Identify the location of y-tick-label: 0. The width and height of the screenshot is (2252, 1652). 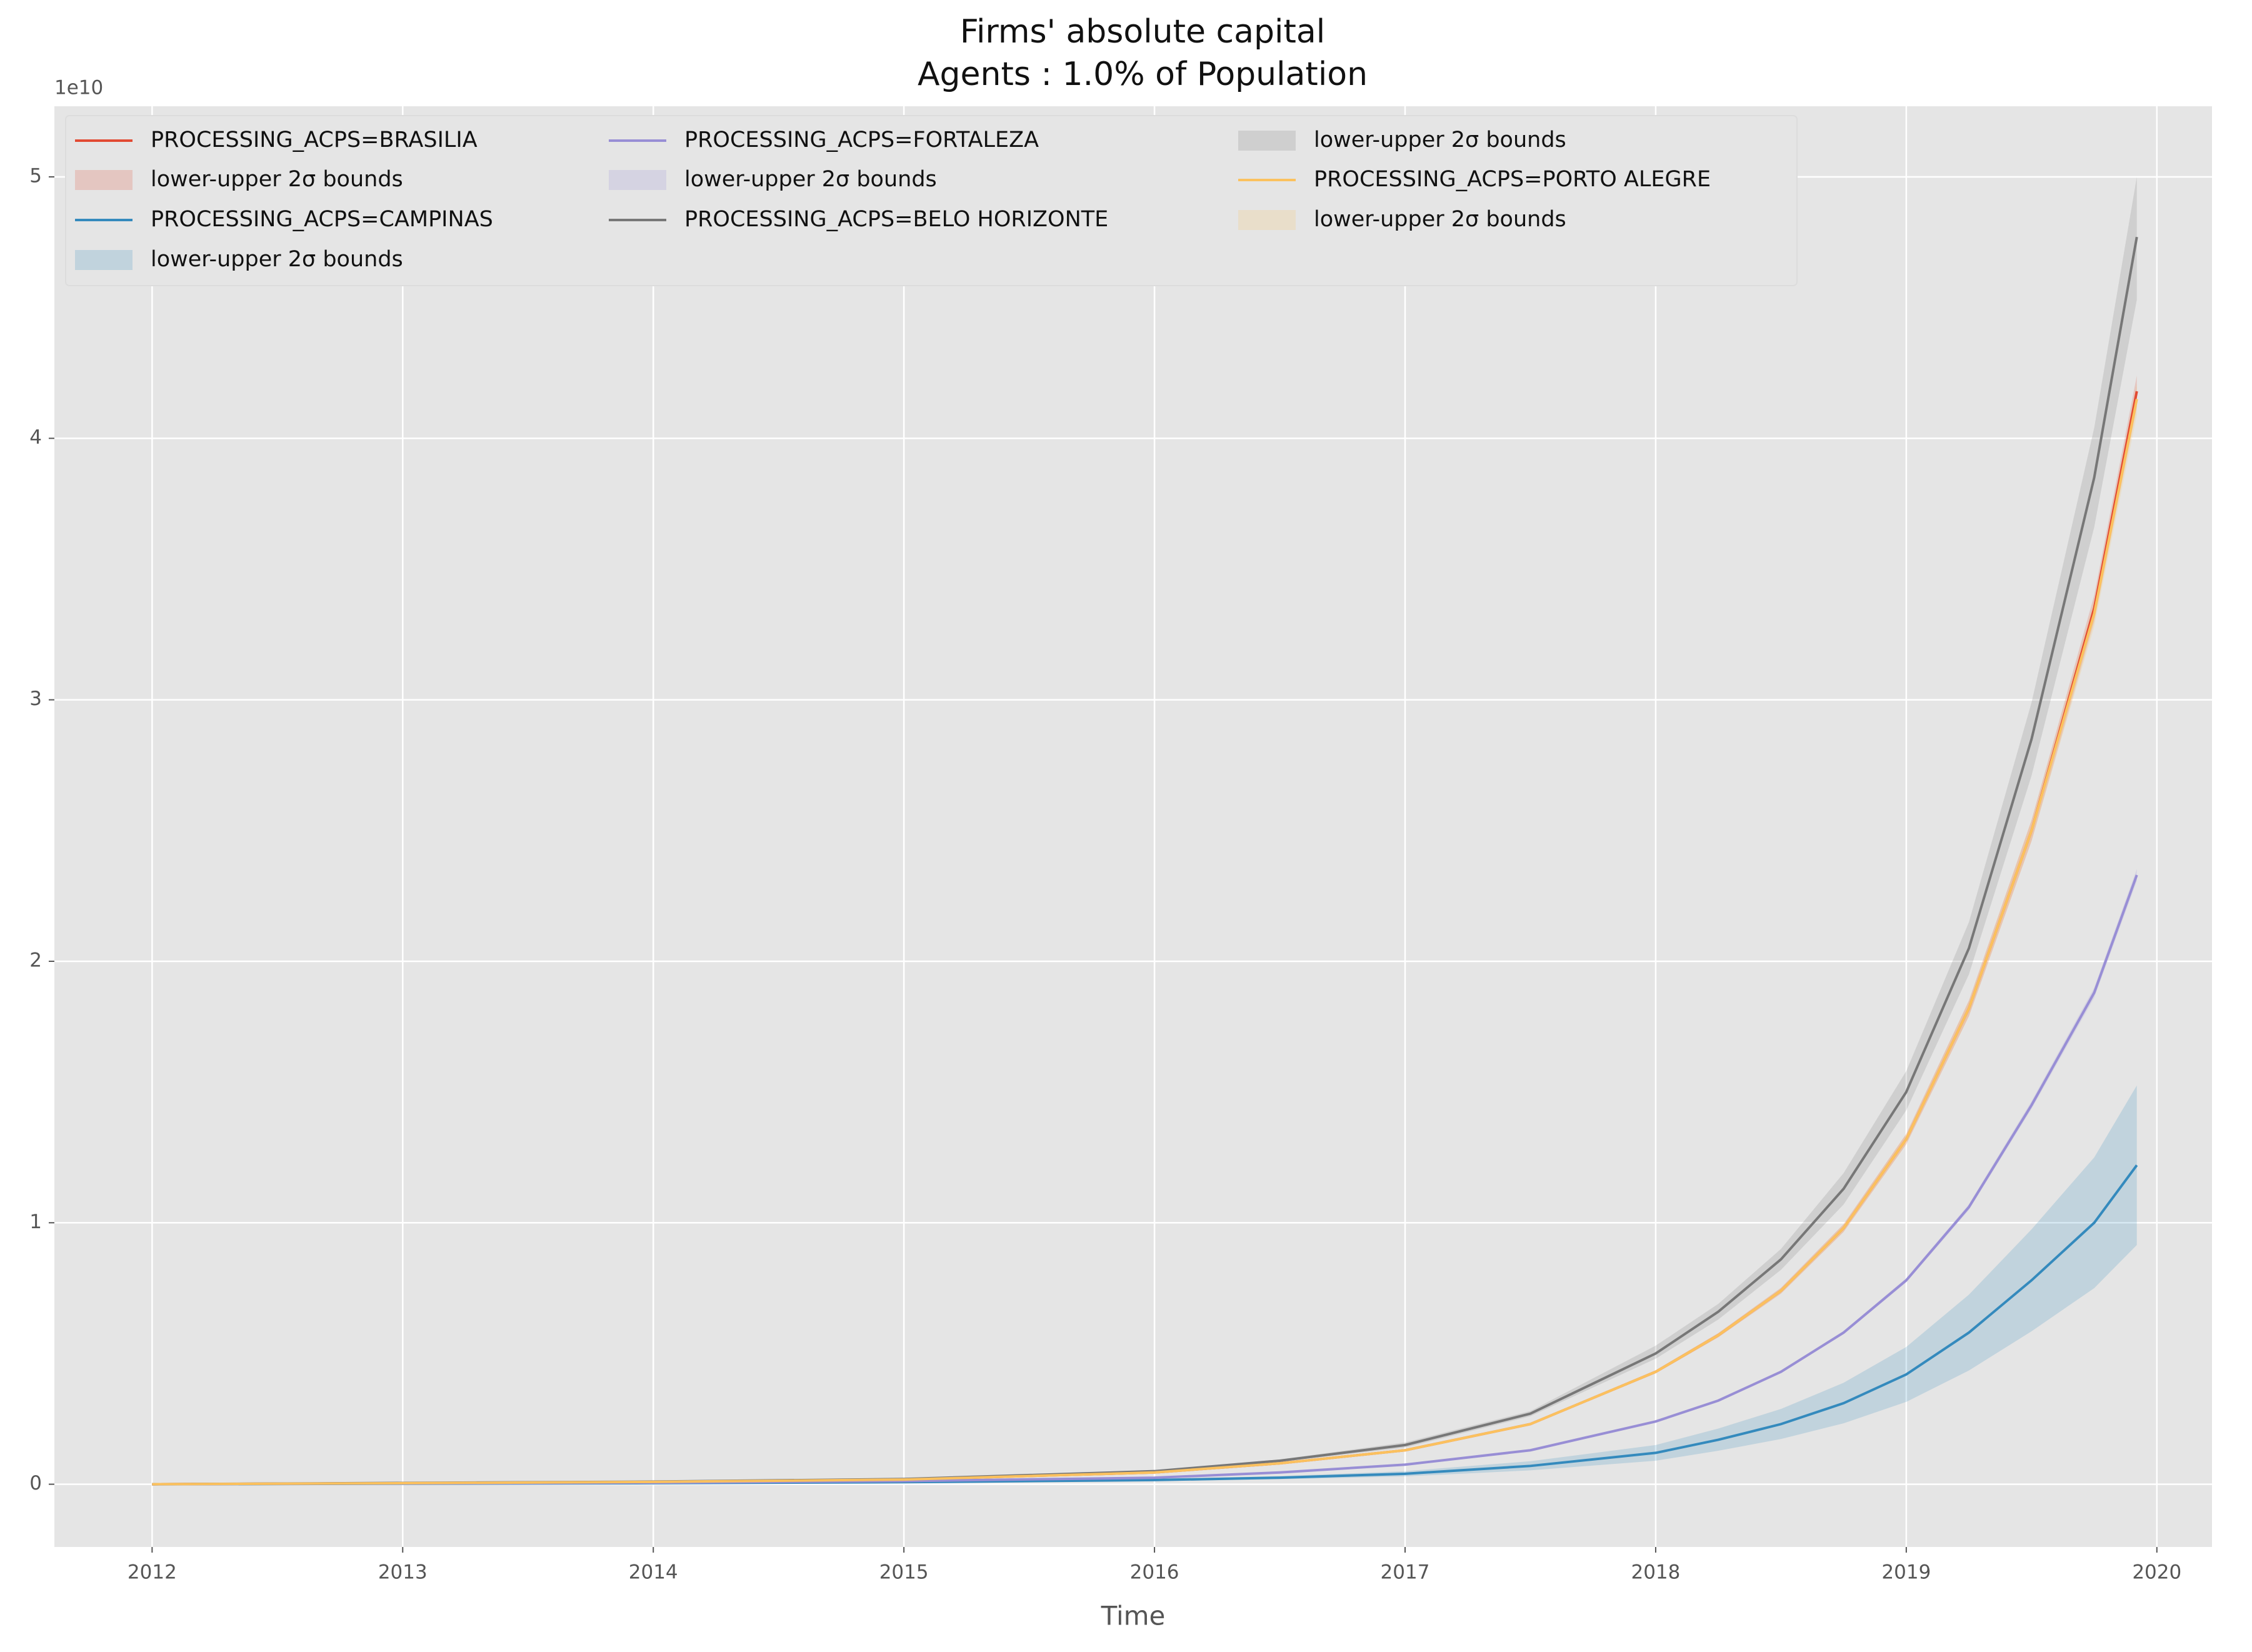
(35, 1483).